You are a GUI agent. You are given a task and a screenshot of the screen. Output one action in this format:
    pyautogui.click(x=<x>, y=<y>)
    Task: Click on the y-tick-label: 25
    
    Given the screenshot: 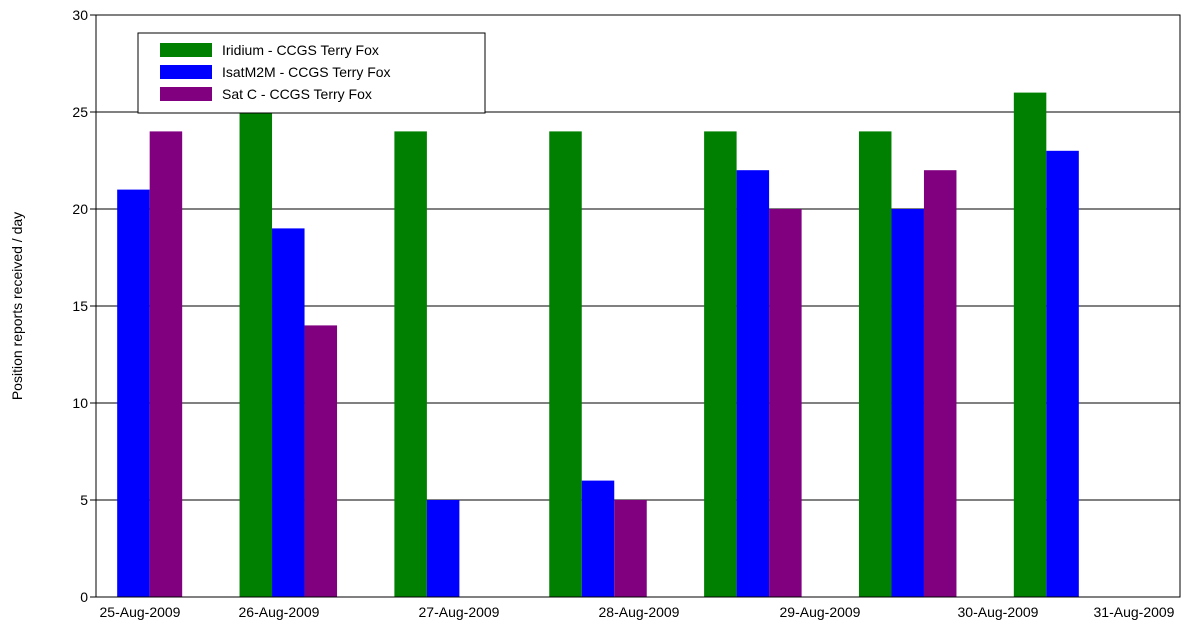 What is the action you would take?
    pyautogui.click(x=80, y=112)
    